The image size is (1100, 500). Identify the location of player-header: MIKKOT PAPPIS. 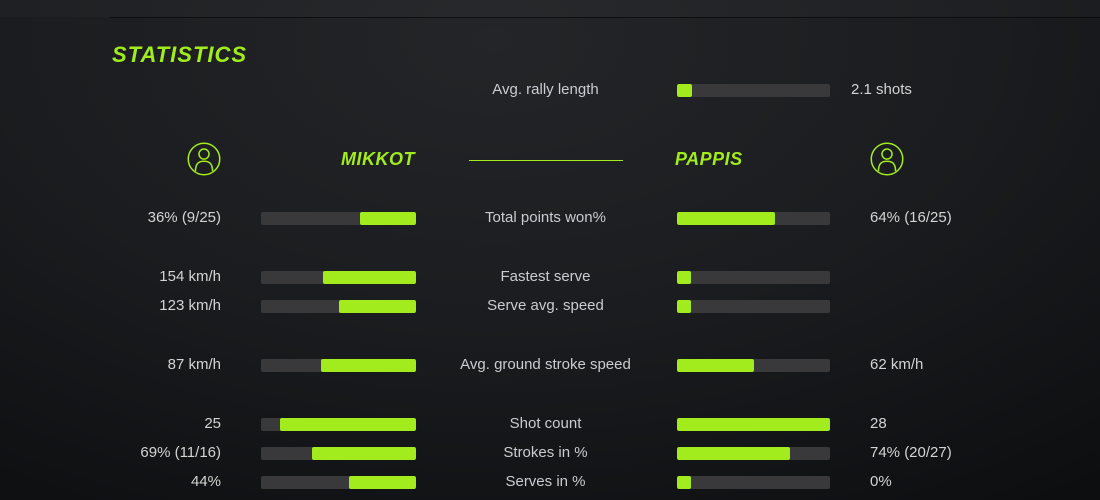
(550, 160).